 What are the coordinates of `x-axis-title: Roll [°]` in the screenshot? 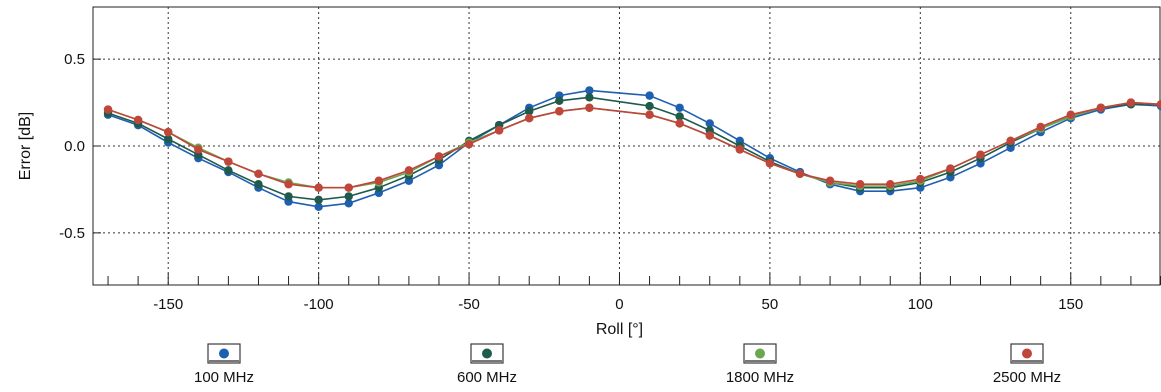 It's located at (619, 329).